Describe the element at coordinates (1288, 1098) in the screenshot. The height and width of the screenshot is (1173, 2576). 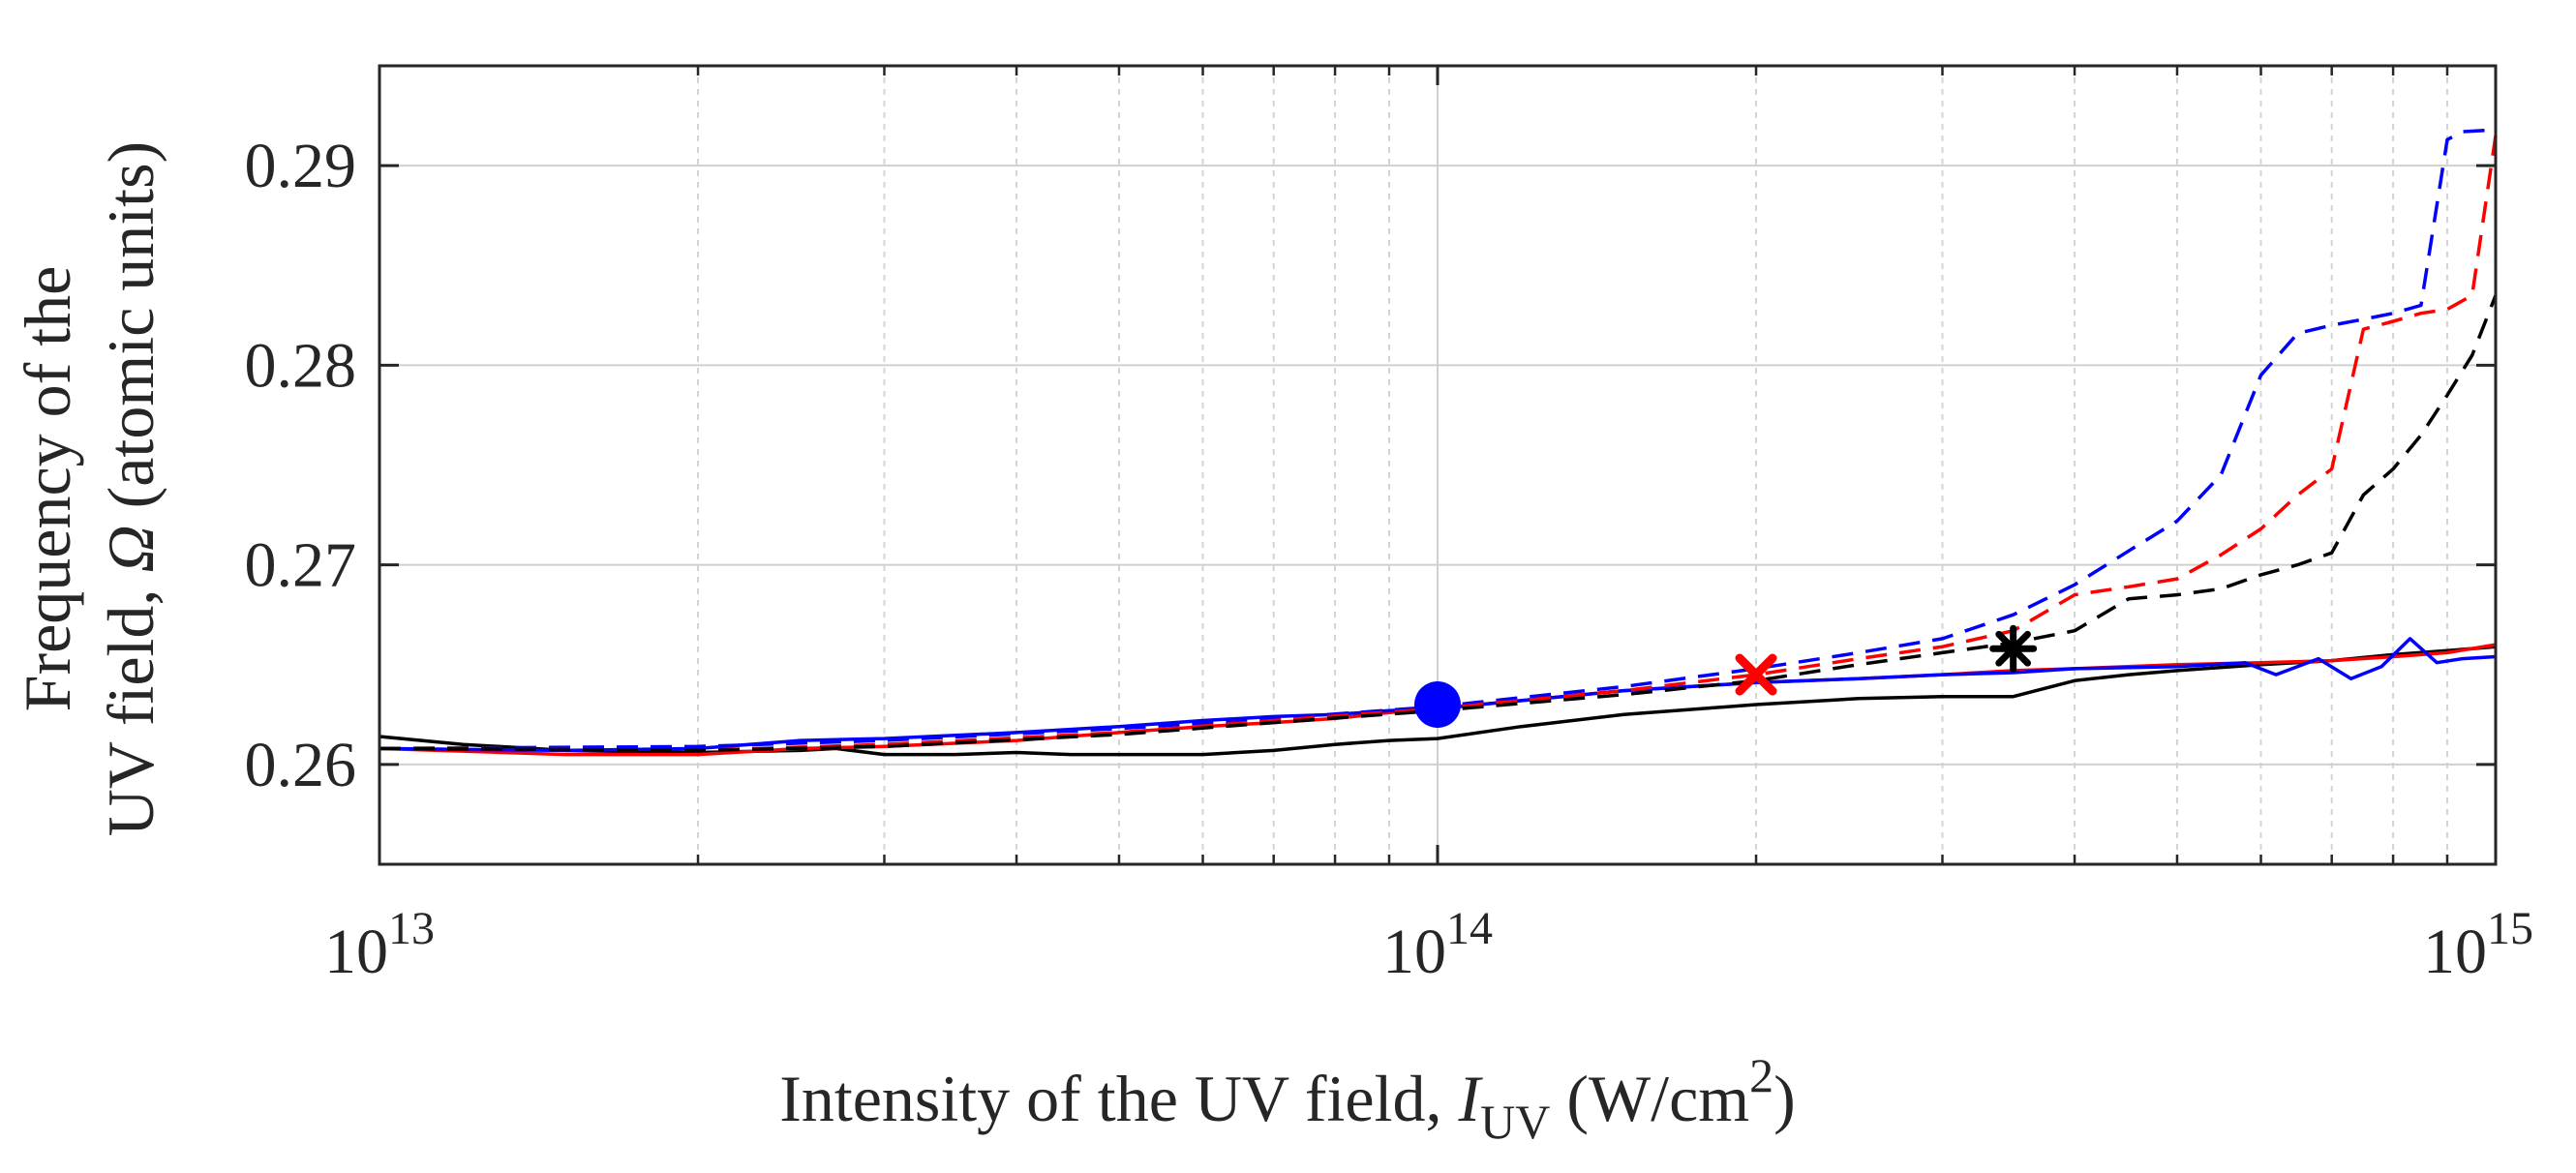
I see `x-axis-label: Intensity of the UV field, IUV (W/cm2)` at that location.